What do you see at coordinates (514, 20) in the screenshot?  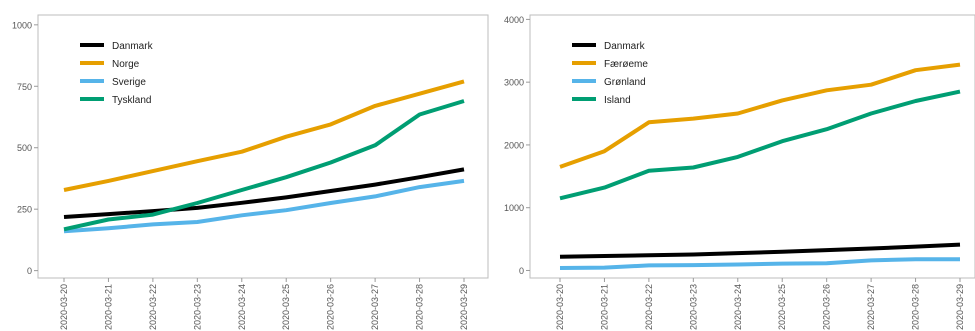 I see `right-chart-ytick-label: 4000` at bounding box center [514, 20].